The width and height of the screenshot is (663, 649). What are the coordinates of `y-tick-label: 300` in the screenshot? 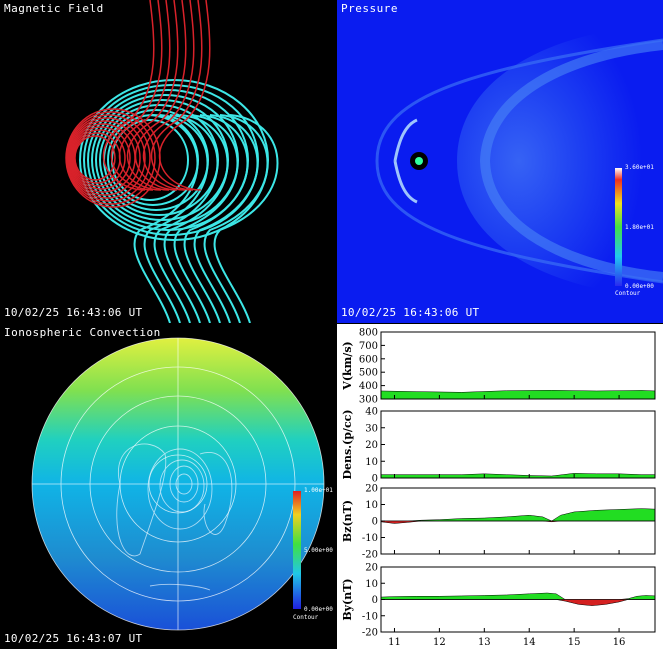 It's located at (368, 400).